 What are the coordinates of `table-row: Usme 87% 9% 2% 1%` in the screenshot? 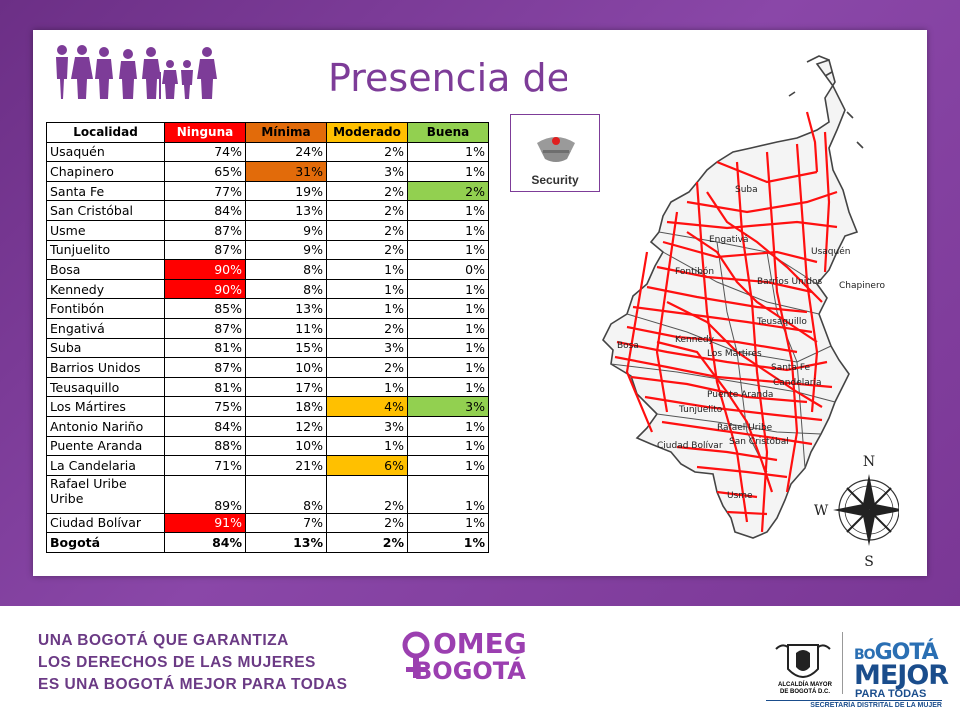 It's located at (267, 230).